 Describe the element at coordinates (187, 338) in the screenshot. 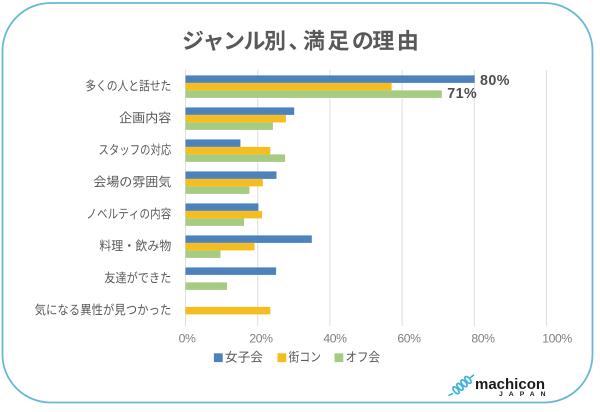

I see `svg-text: 0%` at that location.